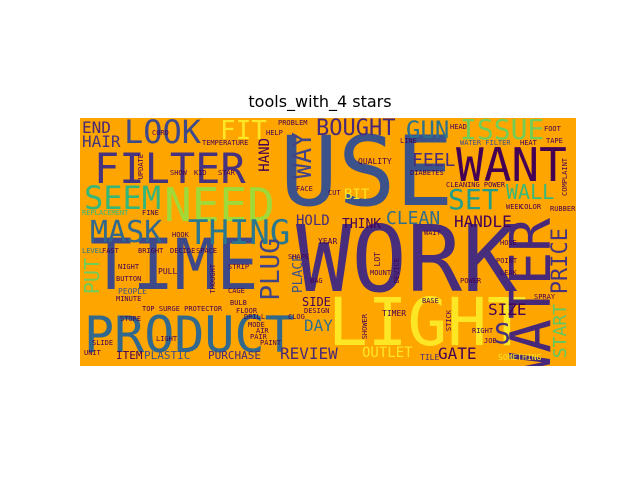 This screenshot has height=480, width=640. What do you see at coordinates (219, 205) in the screenshot?
I see `word: NEED` at bounding box center [219, 205].